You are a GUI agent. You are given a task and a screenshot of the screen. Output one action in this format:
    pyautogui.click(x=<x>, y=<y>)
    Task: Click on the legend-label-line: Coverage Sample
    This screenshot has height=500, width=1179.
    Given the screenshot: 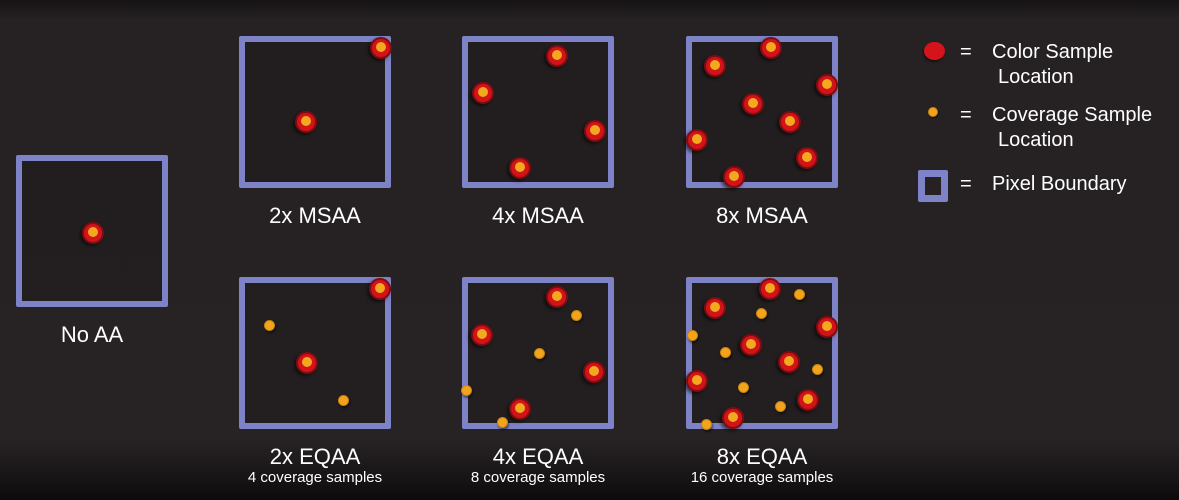 What is the action you would take?
    pyautogui.click(x=1072, y=115)
    